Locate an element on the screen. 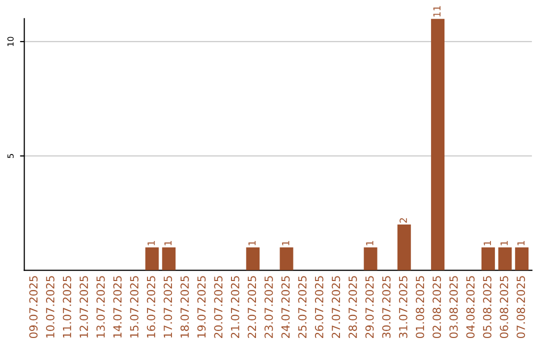  data-label: 2 is located at coordinates (403, 220).